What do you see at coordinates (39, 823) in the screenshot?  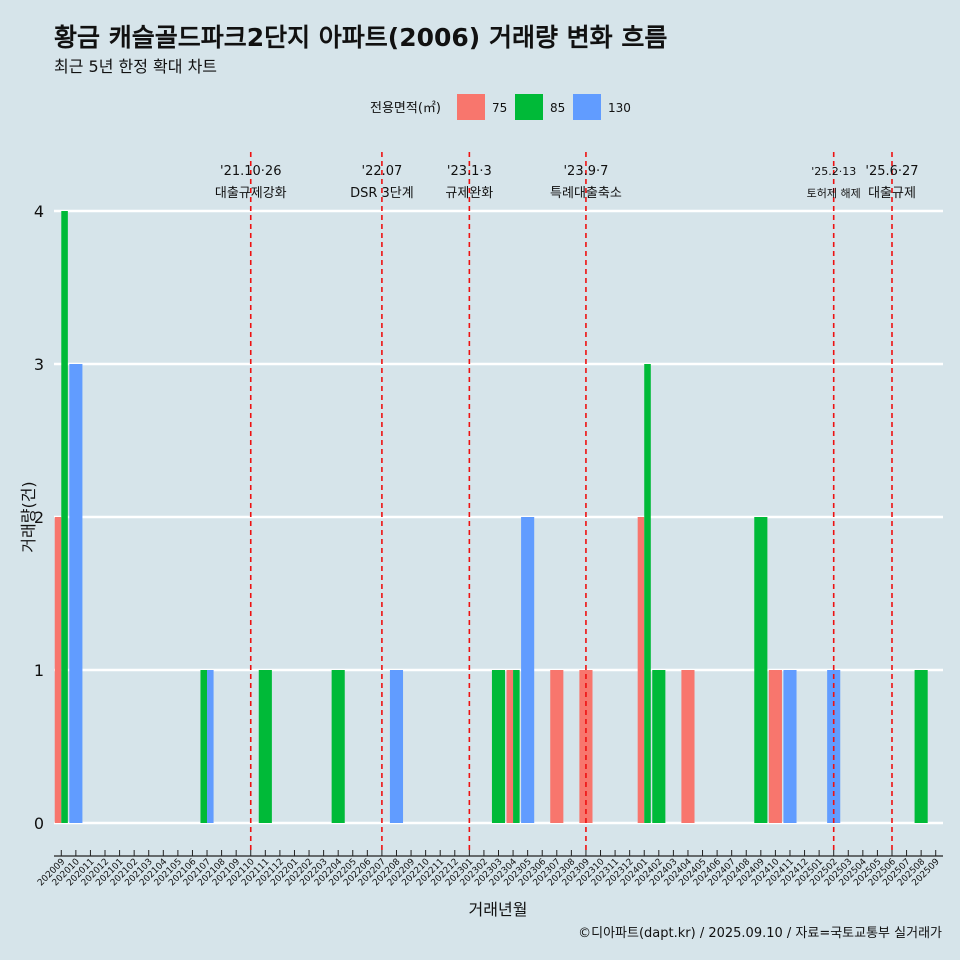 I see `y-tick-label: 0` at bounding box center [39, 823].